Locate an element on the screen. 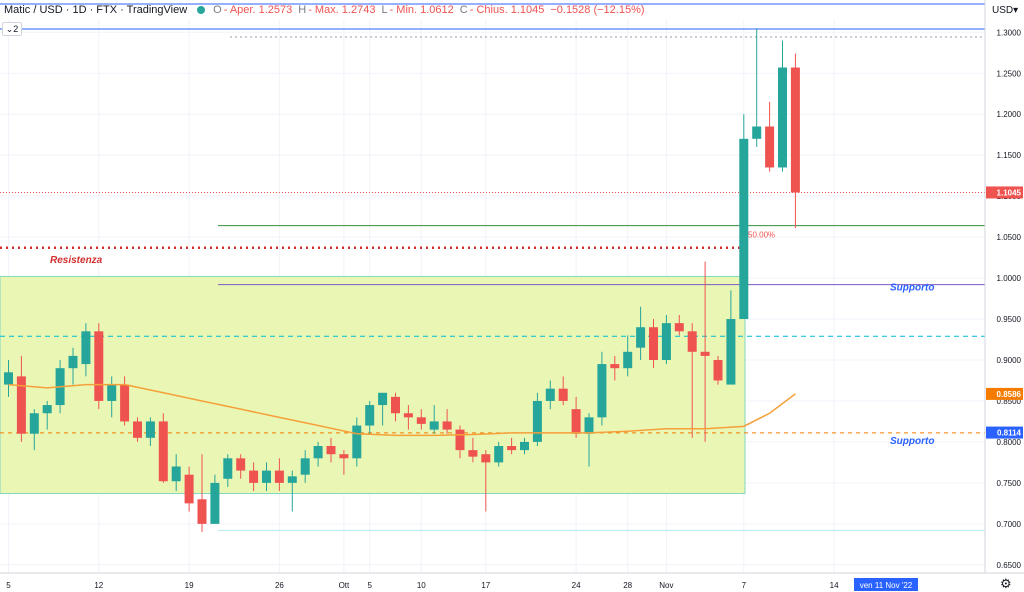  chevron-down-icon: ⌄ is located at coordinates (9, 28).